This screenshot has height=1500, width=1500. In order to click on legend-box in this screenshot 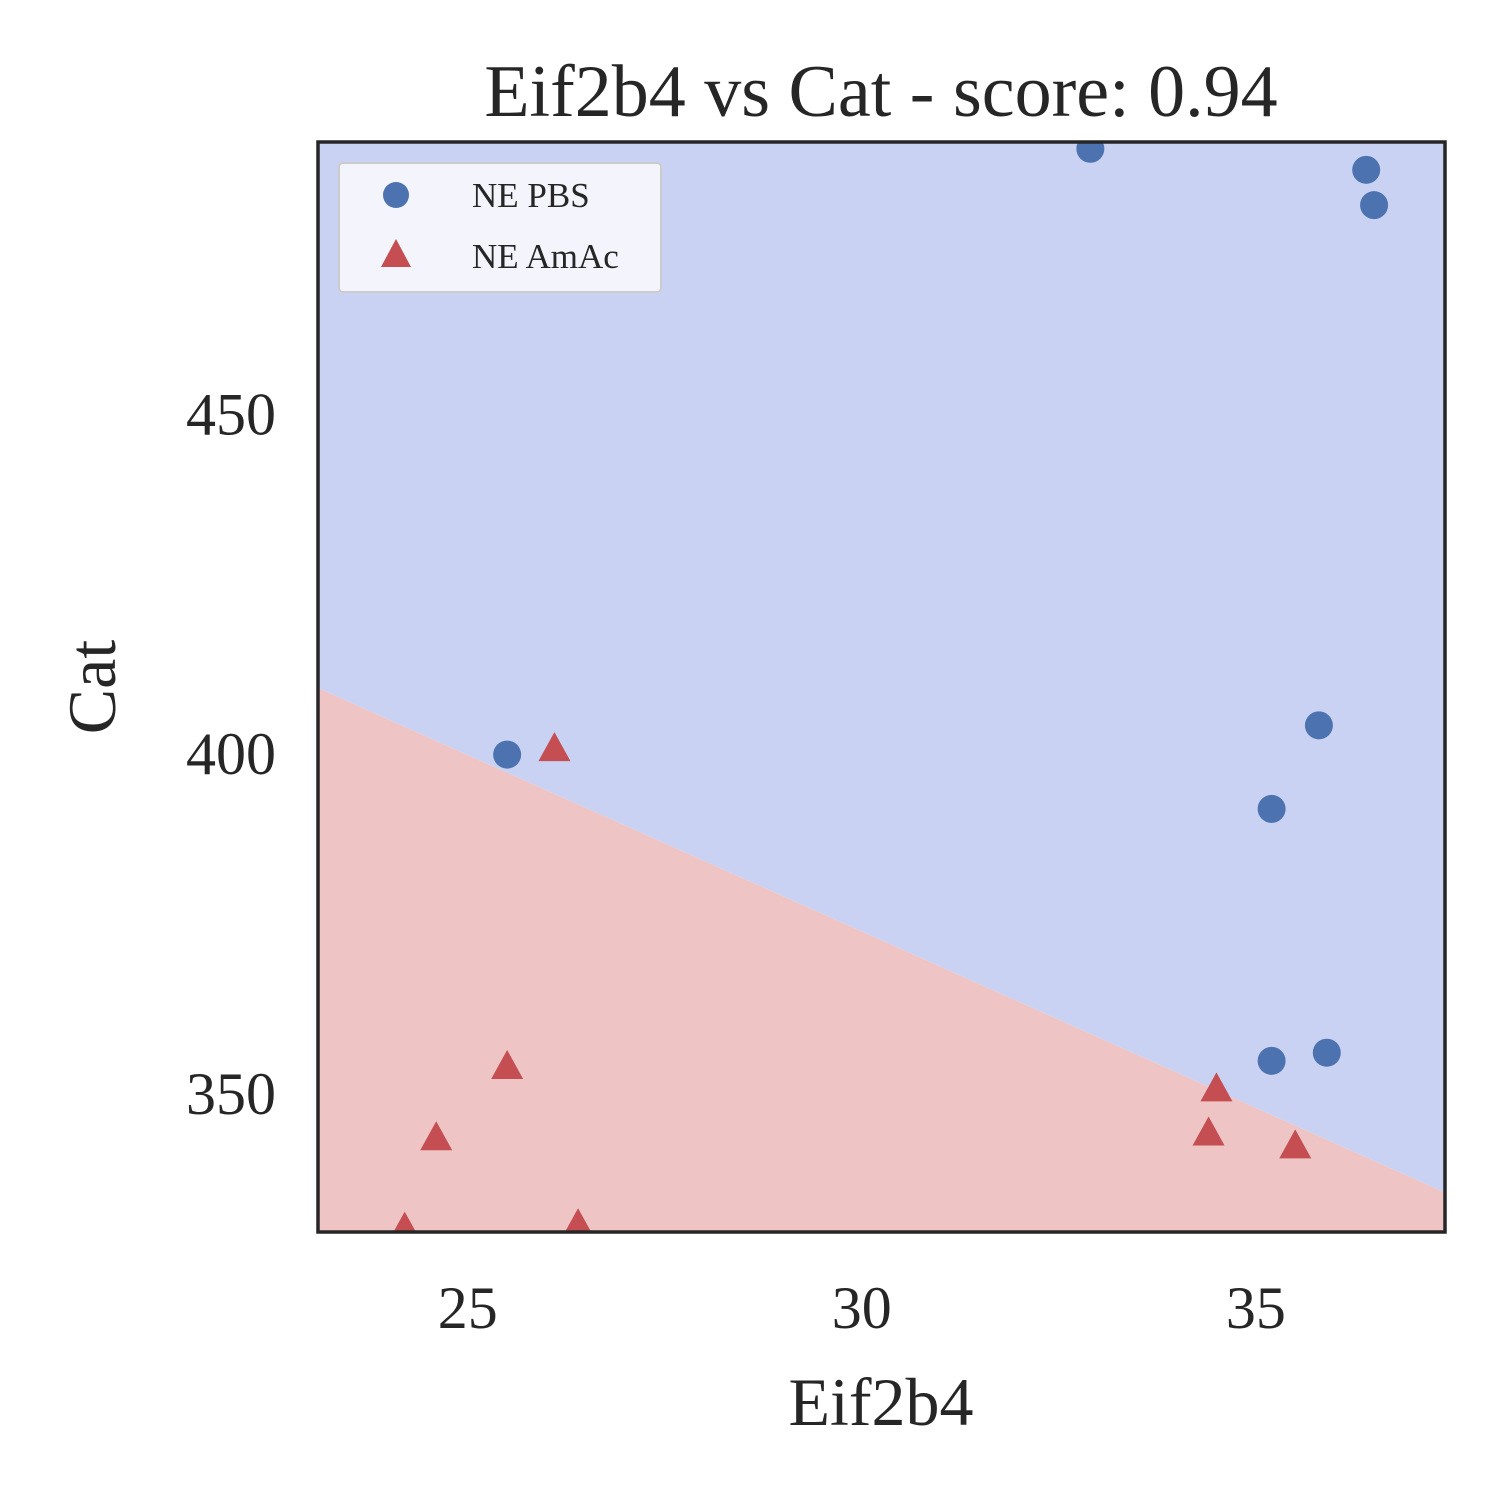, I will do `click(500, 227)`.